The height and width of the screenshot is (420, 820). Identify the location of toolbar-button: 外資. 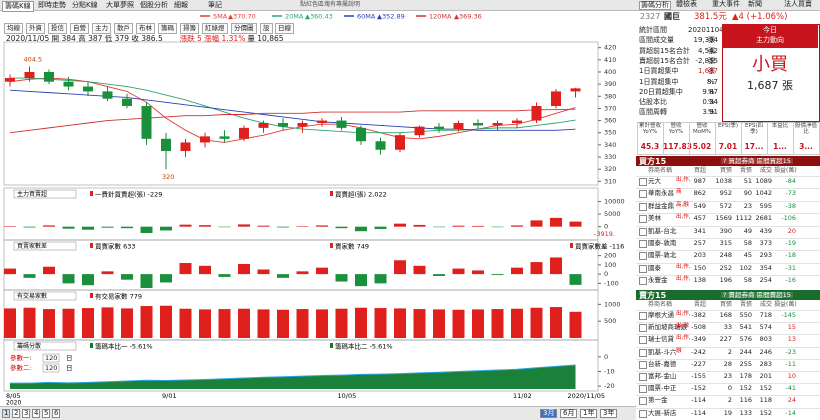
(35, 28).